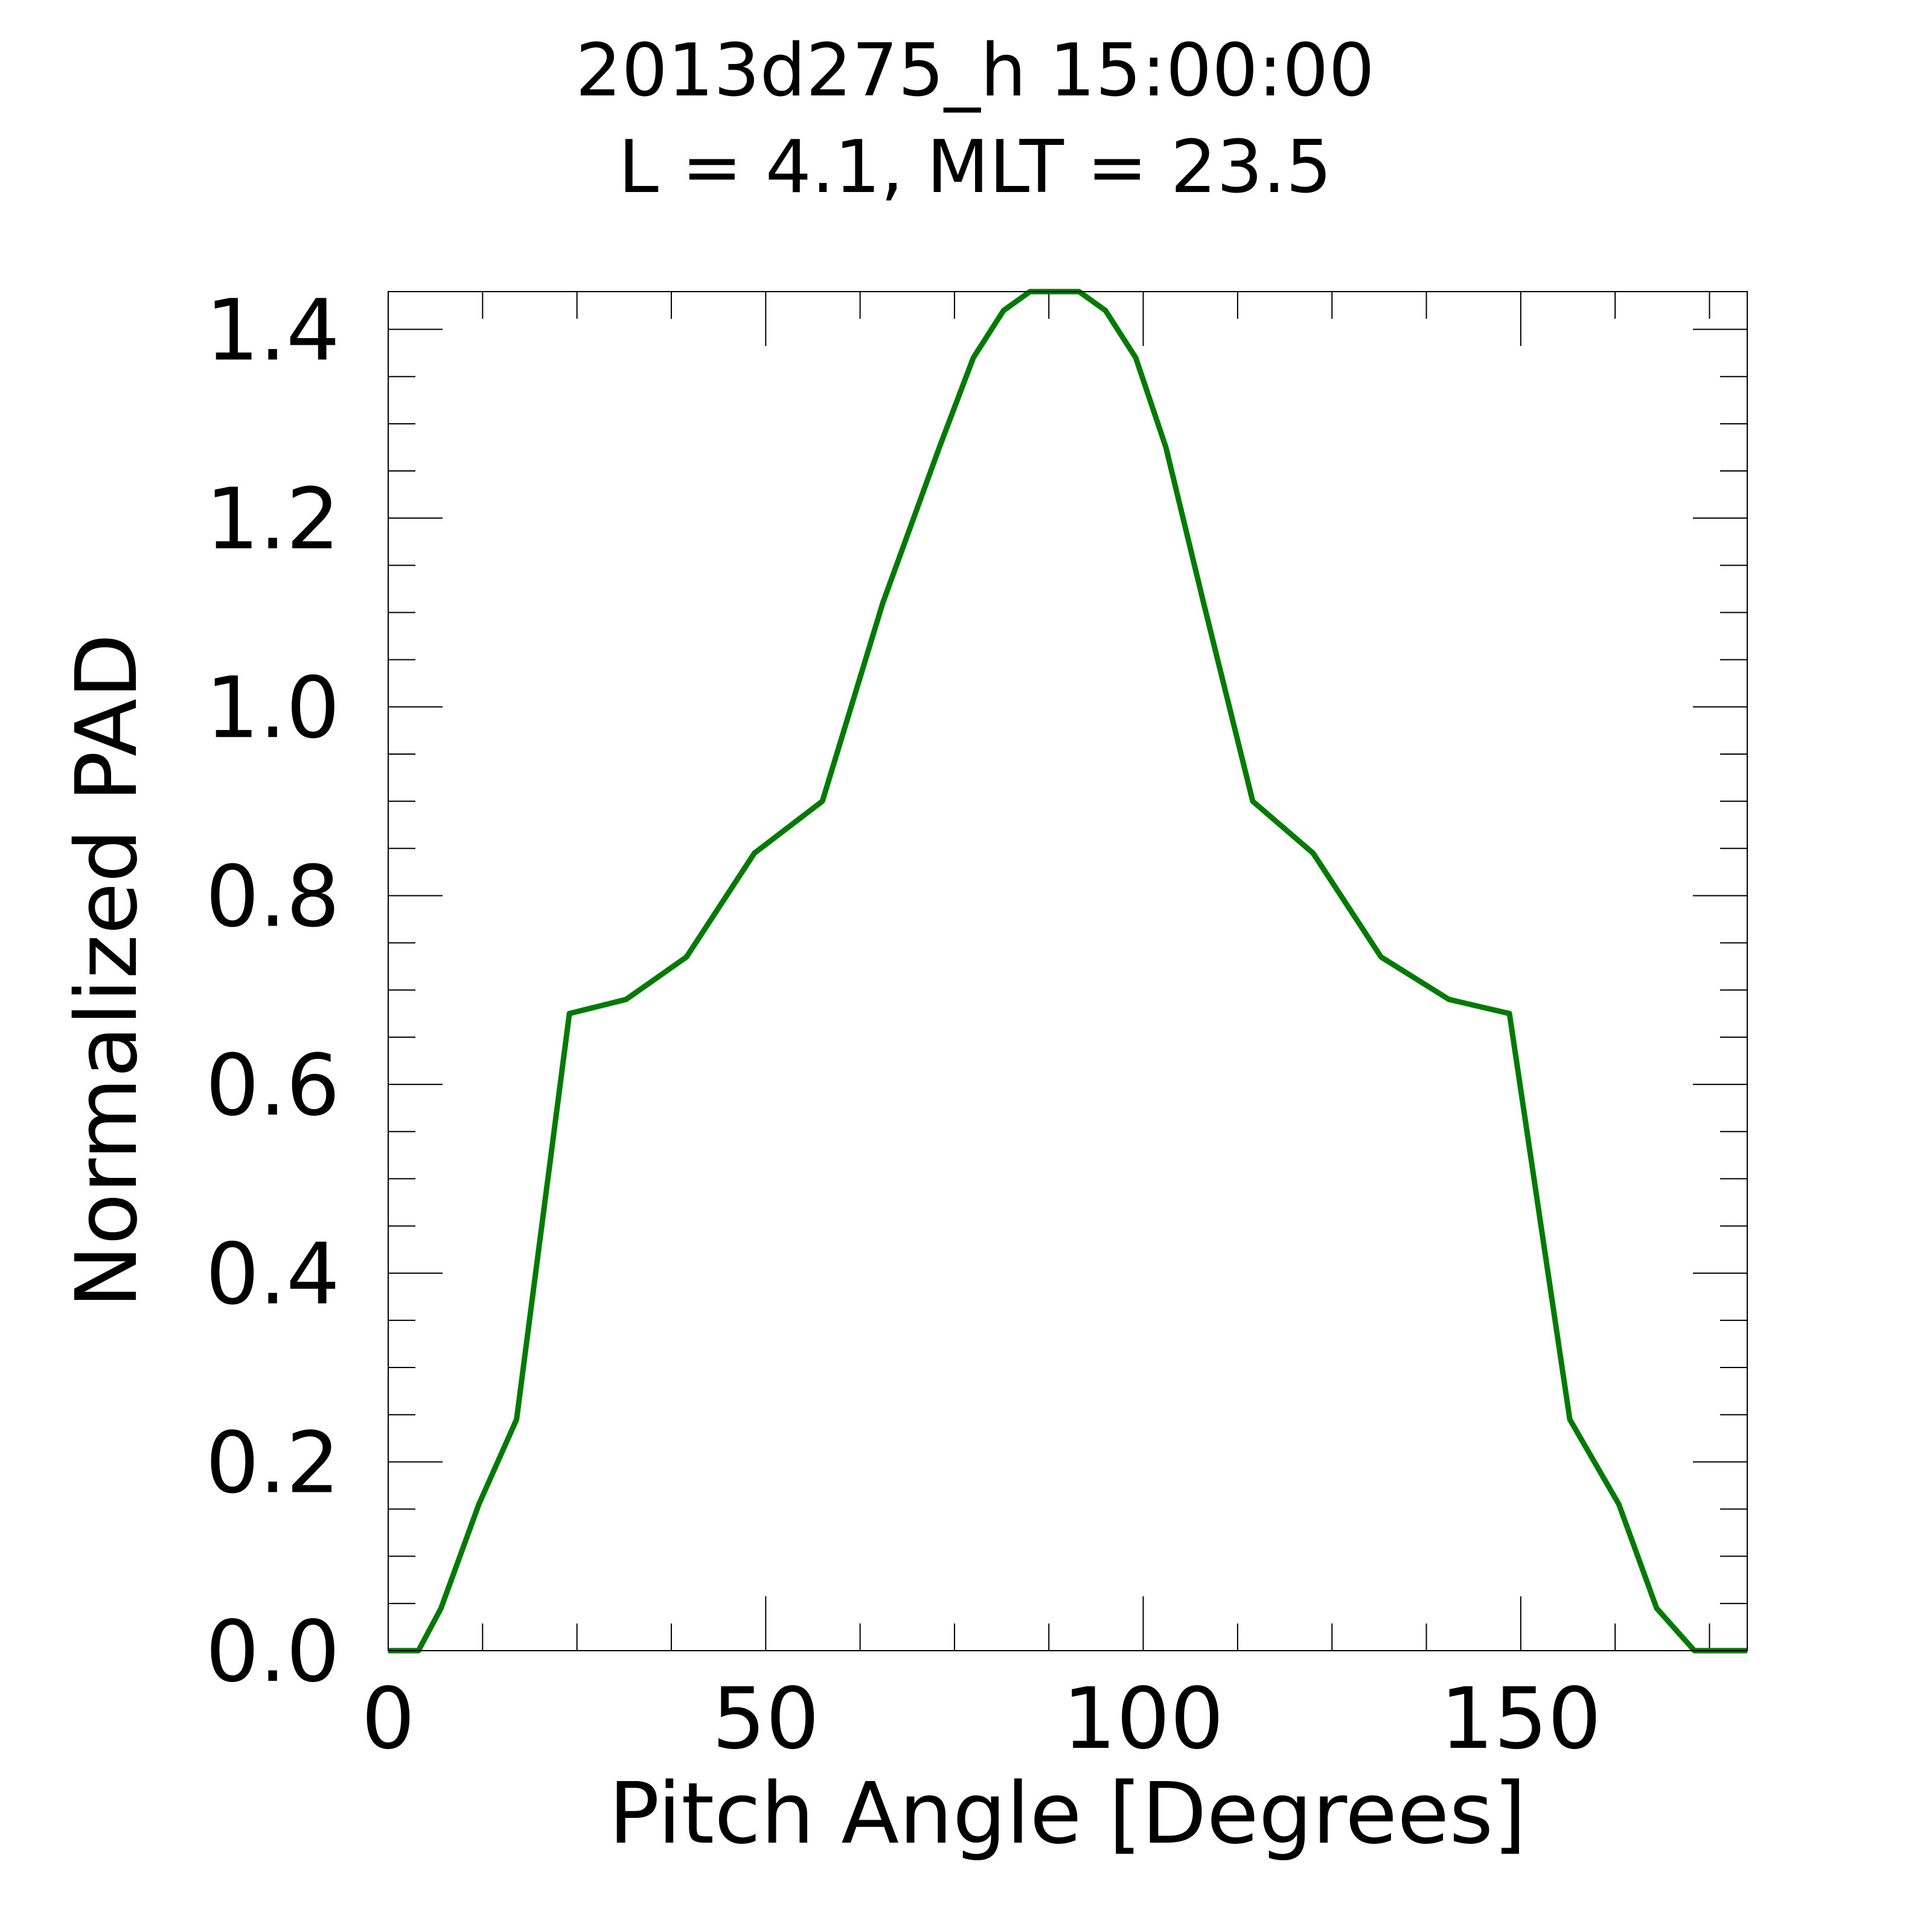 This screenshot has height=1932, width=1932. I want to click on y-tick-label: 0.4, so click(272, 1275).